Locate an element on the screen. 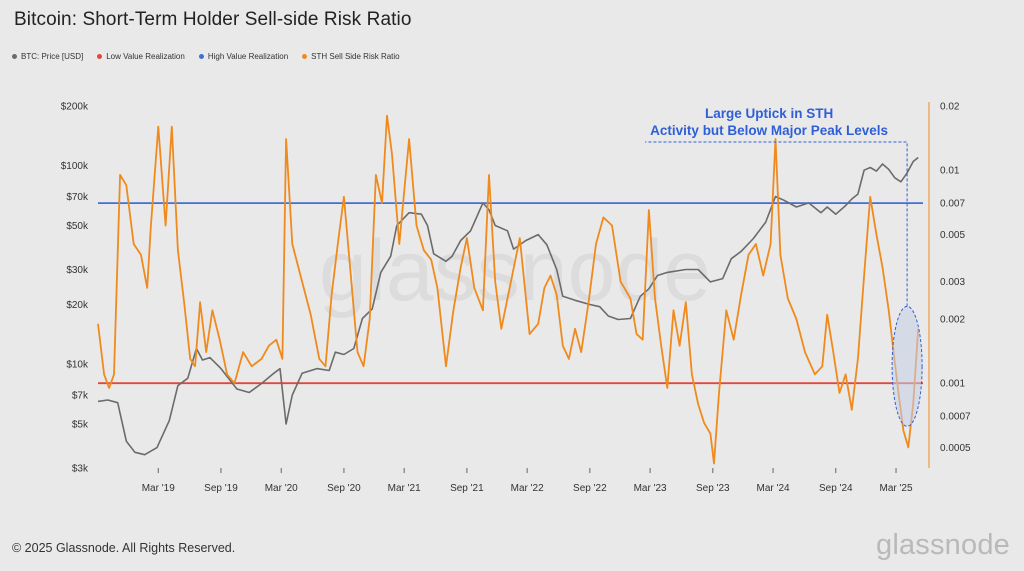 This screenshot has height=571, width=1024. y-right-tick-label: 0.0005 is located at coordinates (955, 448).